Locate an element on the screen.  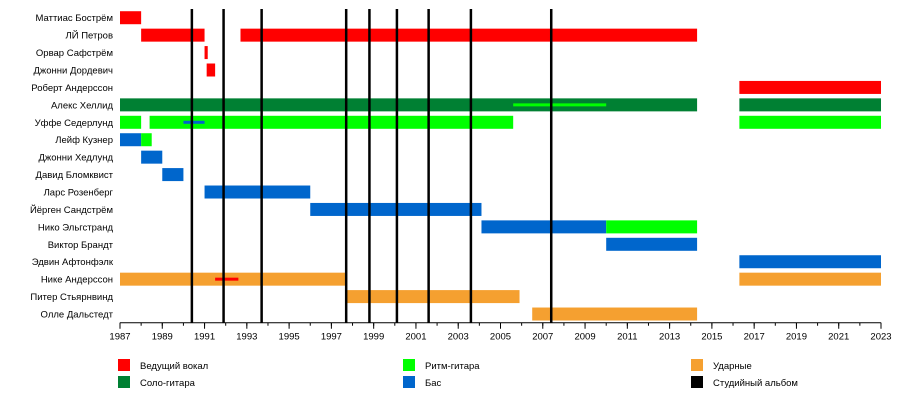
x-tick-label: 1995 is located at coordinates (289, 337).